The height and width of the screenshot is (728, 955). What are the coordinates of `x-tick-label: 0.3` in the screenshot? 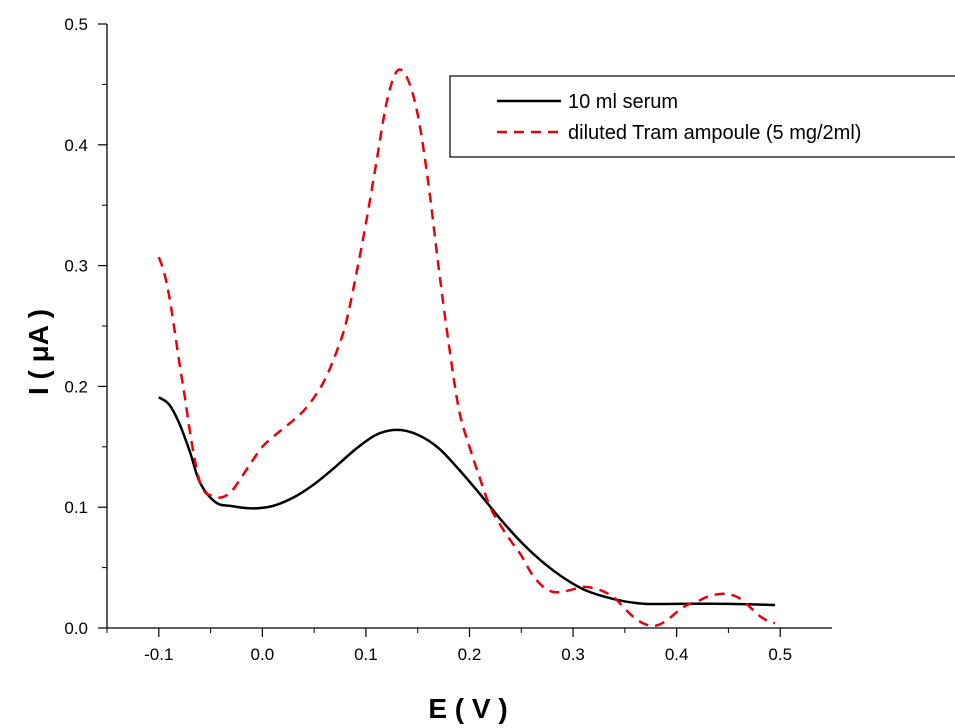 It's located at (573, 654).